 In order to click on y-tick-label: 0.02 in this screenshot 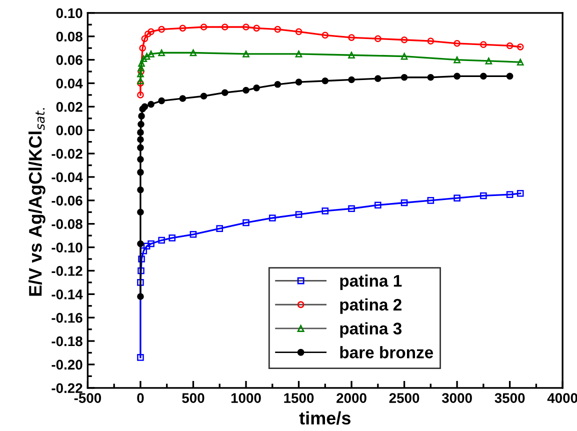, I will do `click(69, 107)`.